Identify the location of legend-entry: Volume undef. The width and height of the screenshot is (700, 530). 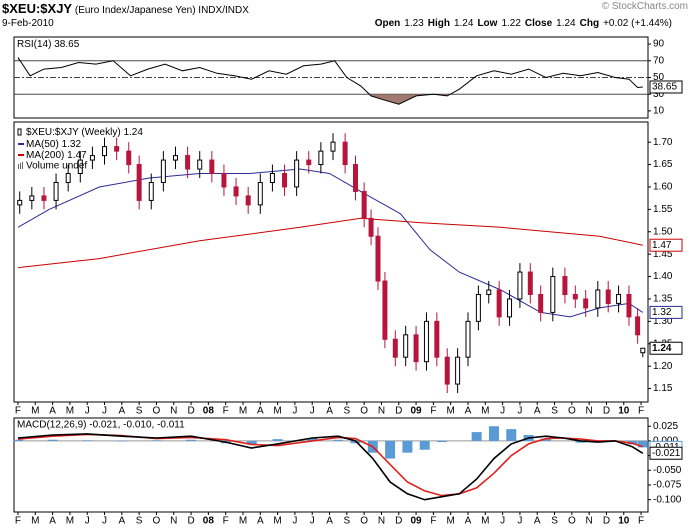
(56, 166).